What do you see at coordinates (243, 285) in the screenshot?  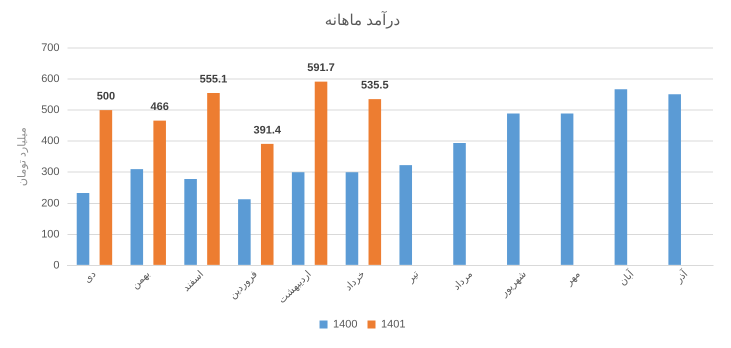 I see `x-tick-label: فروردین` at bounding box center [243, 285].